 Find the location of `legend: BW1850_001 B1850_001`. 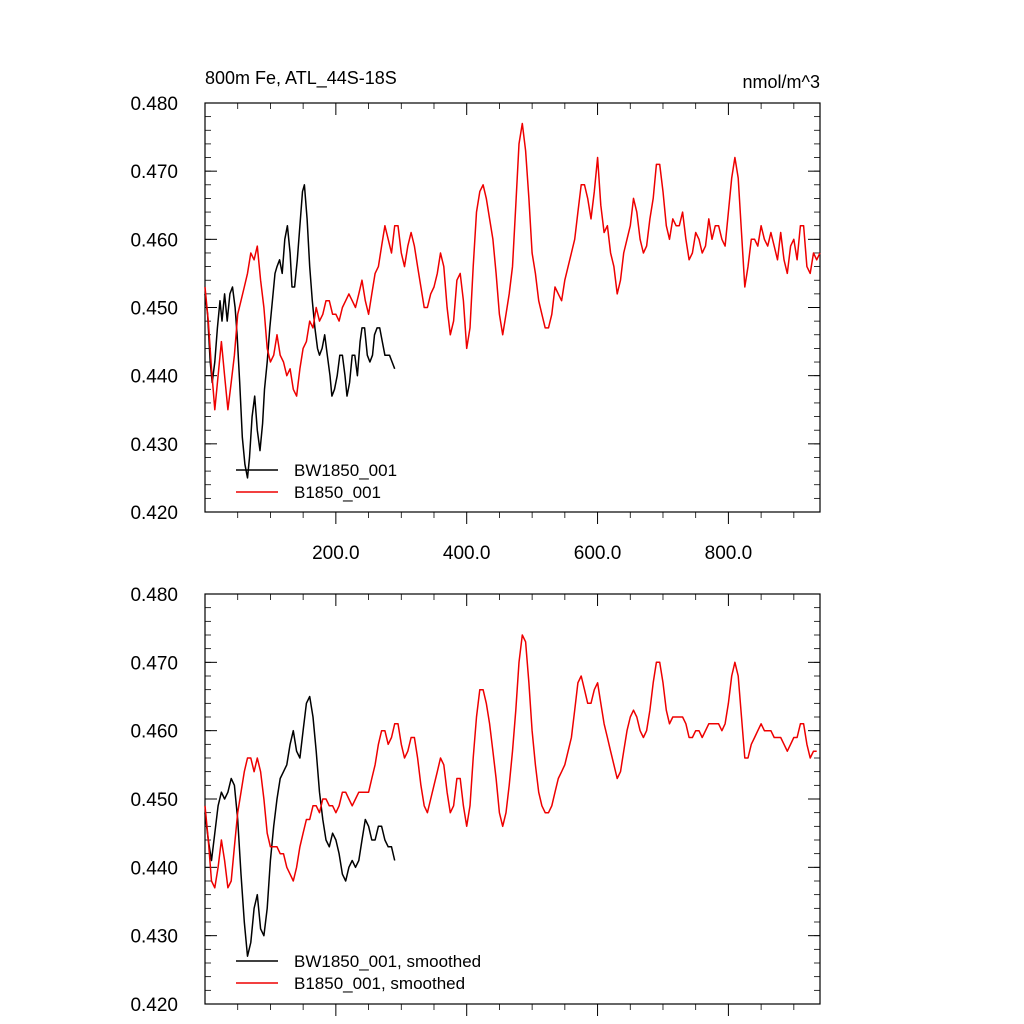

legend: BW1850_001 B1850_001 is located at coordinates (316, 481).